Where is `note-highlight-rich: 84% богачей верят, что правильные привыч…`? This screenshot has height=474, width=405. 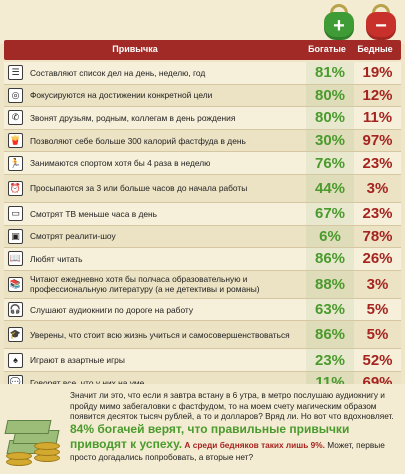
note-highlight-rich: 84% богачей верят, что правильные привыч… is located at coordinates (210, 436).